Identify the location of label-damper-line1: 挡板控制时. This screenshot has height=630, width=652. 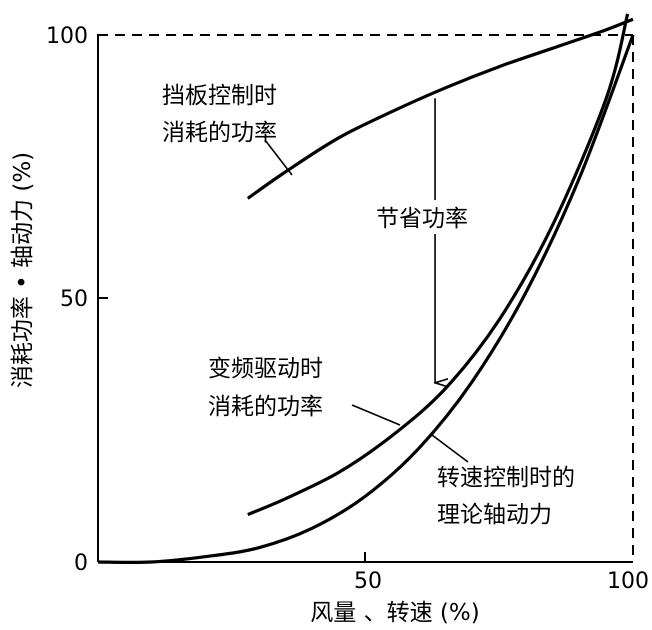
(219, 96).